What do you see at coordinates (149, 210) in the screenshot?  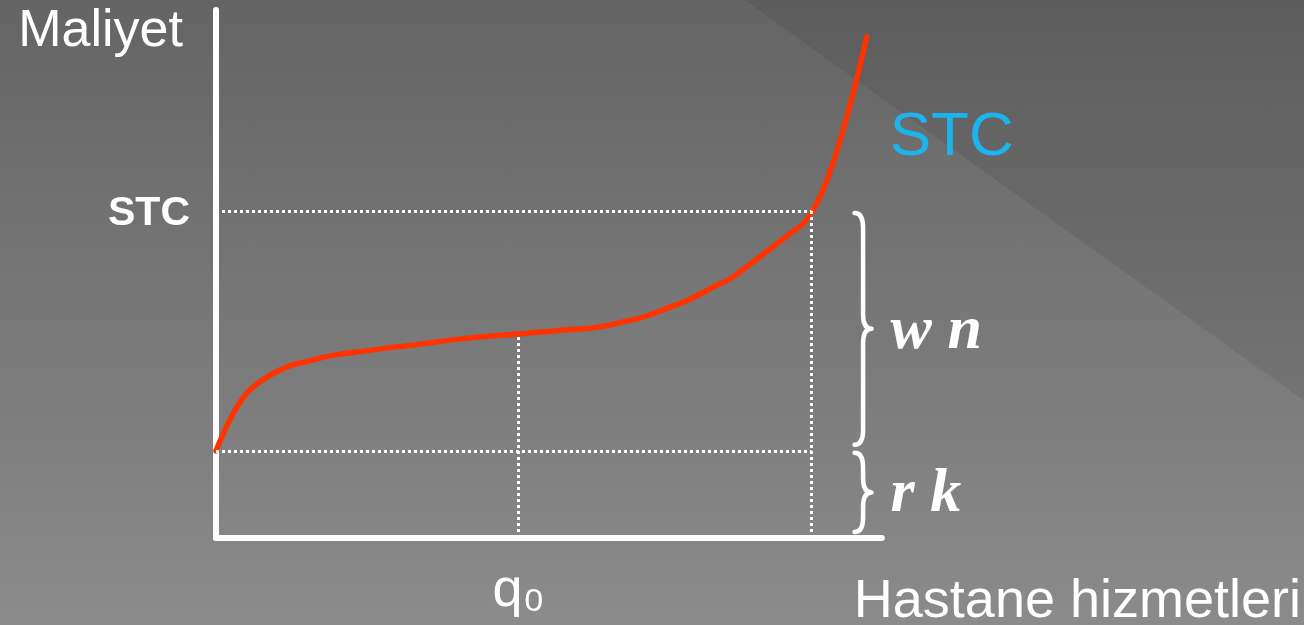 I see `ref-line-label: STC` at bounding box center [149, 210].